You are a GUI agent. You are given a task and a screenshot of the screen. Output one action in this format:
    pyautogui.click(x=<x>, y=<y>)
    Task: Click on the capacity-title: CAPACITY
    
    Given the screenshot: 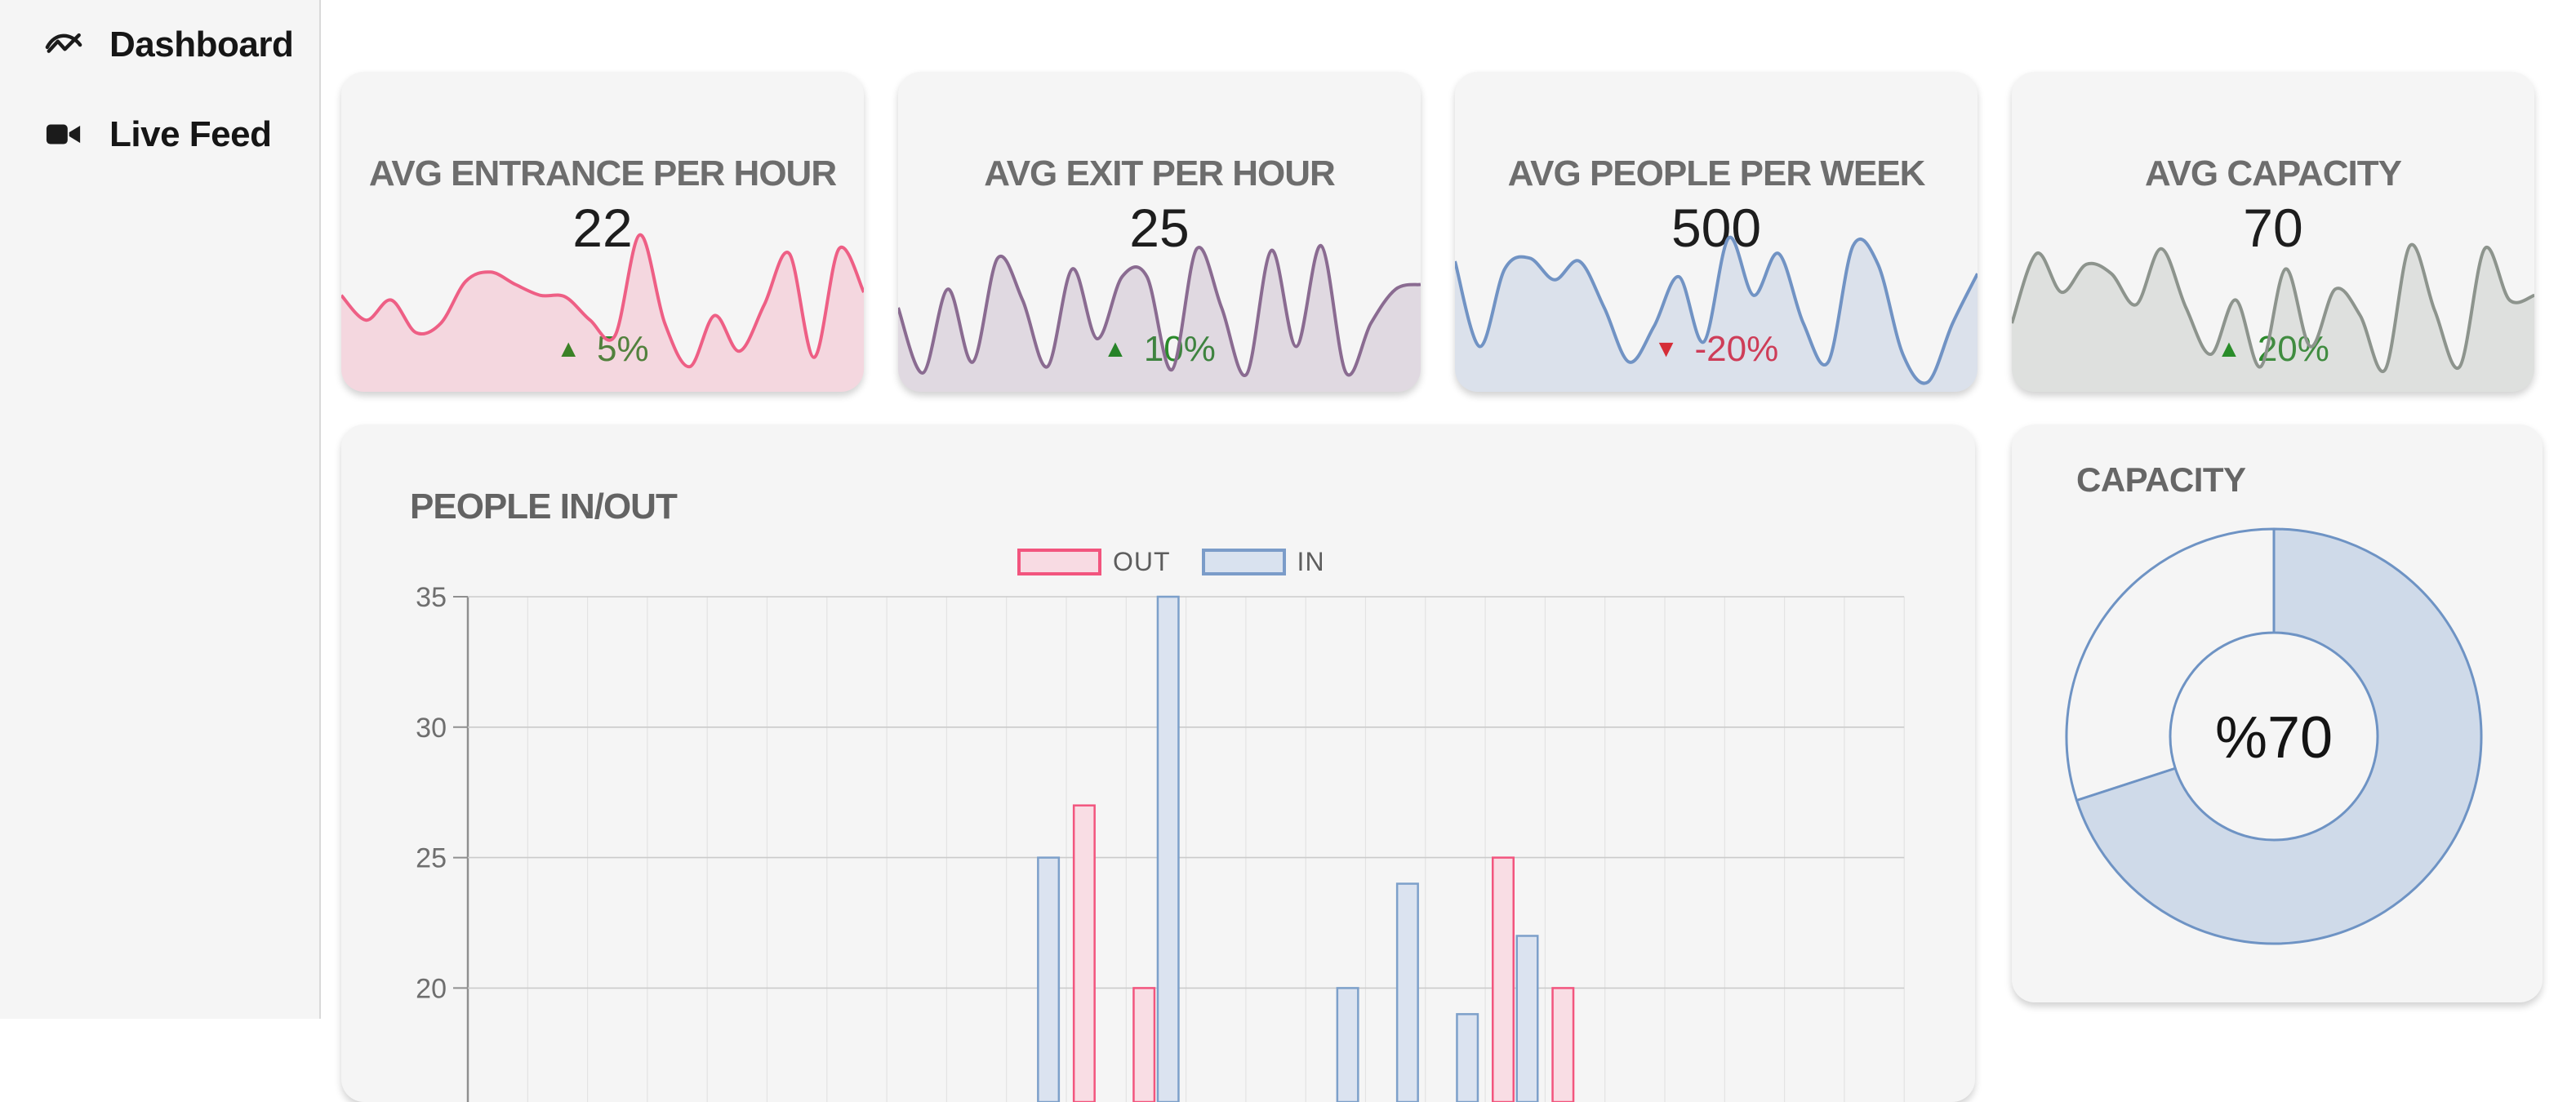 What is the action you would take?
    pyautogui.click(x=2161, y=479)
    